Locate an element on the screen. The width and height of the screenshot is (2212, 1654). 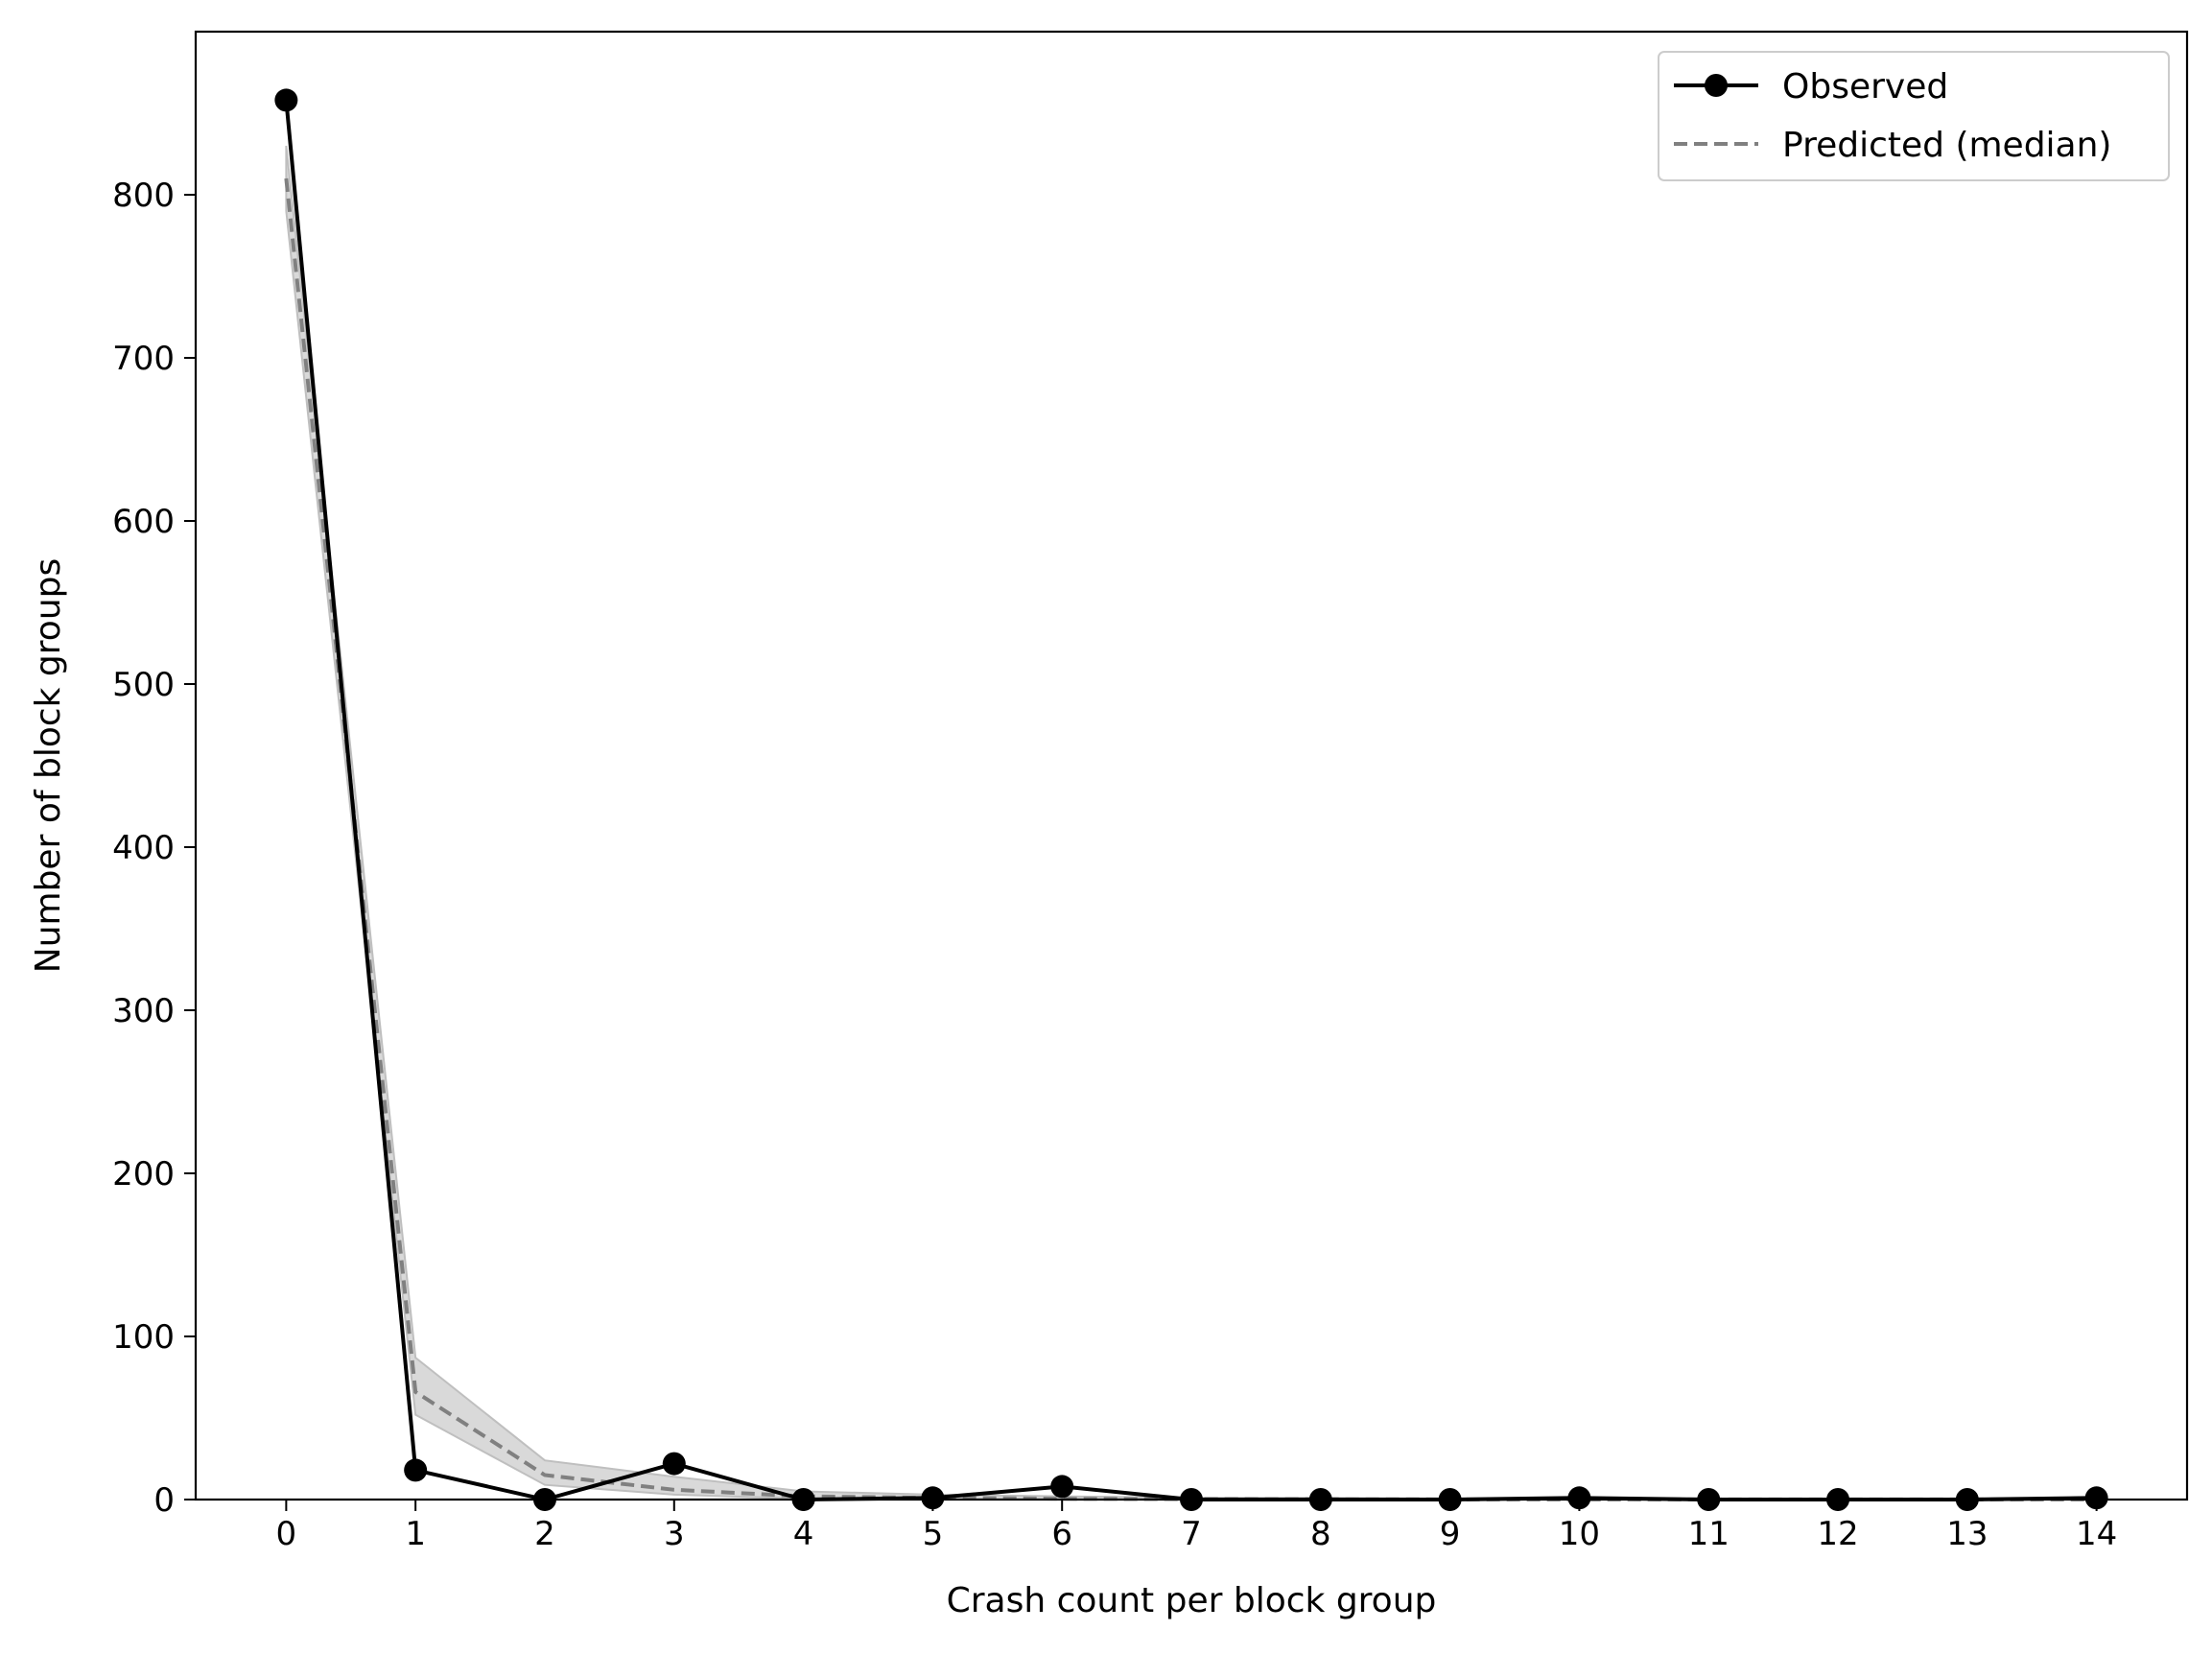
y-tick-label: 0 is located at coordinates (164, 1500).